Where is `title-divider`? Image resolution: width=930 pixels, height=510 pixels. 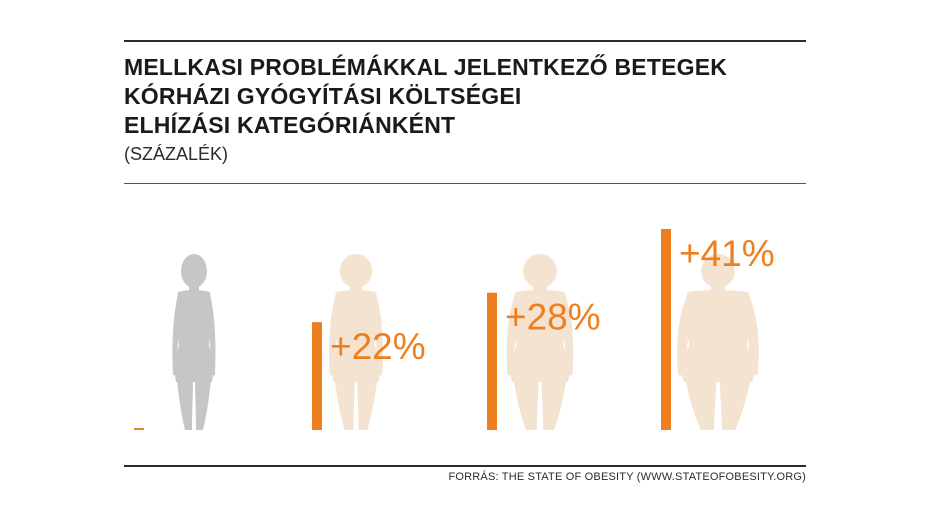 title-divider is located at coordinates (465, 183).